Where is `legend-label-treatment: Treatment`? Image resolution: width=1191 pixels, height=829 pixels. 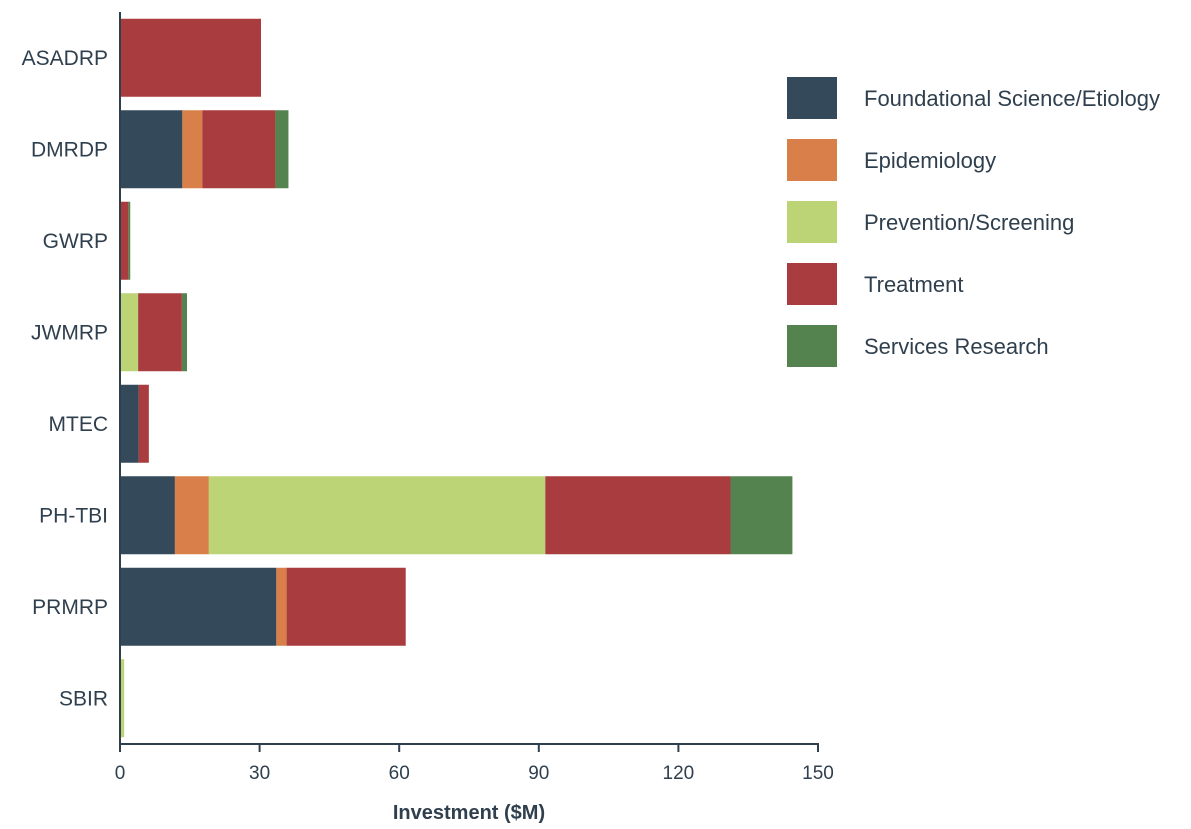 legend-label-treatment: Treatment is located at coordinates (913, 284).